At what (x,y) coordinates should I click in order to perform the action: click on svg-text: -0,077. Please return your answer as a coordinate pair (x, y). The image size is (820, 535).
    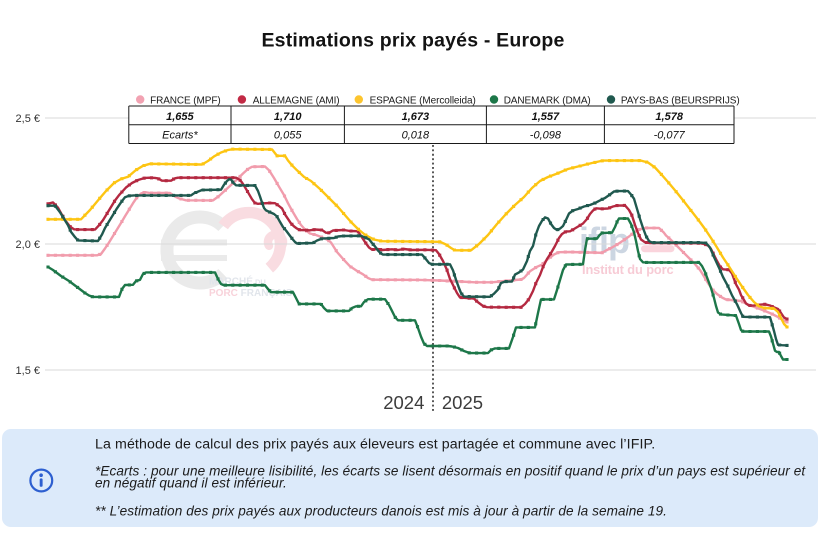
    Looking at the image, I should click on (670, 135).